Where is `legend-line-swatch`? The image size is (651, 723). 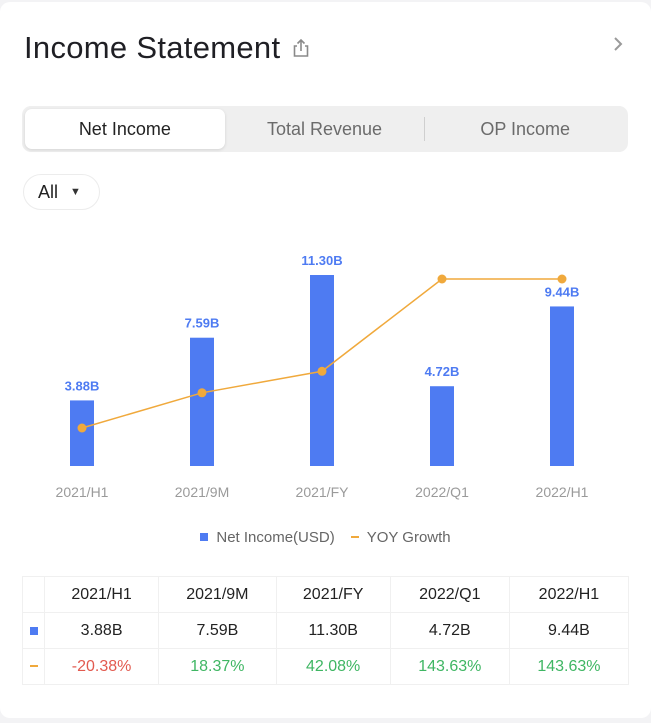
legend-line-swatch is located at coordinates (354, 537).